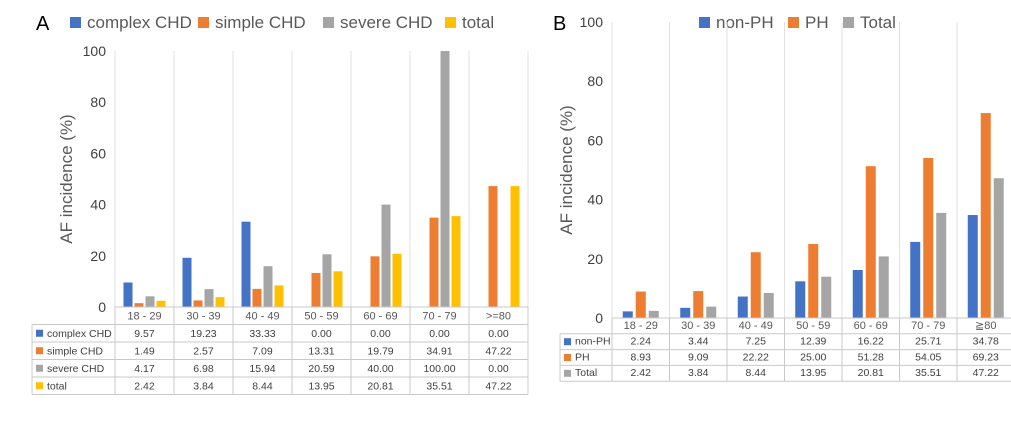 The height and width of the screenshot is (427, 1011). Describe the element at coordinates (756, 357) in the screenshot. I see `table-cell: 22.22` at that location.